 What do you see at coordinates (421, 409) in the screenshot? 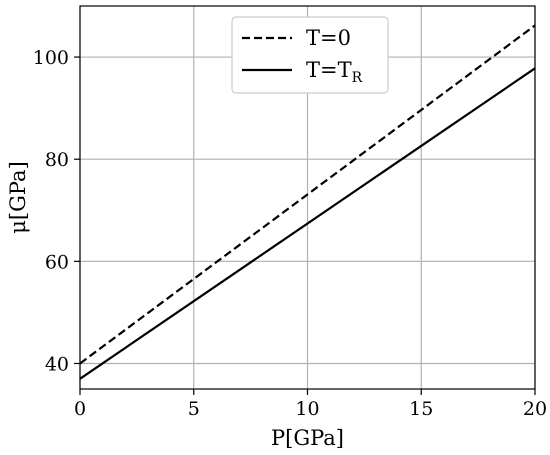
I see `x-tick-label: 15` at bounding box center [421, 409].